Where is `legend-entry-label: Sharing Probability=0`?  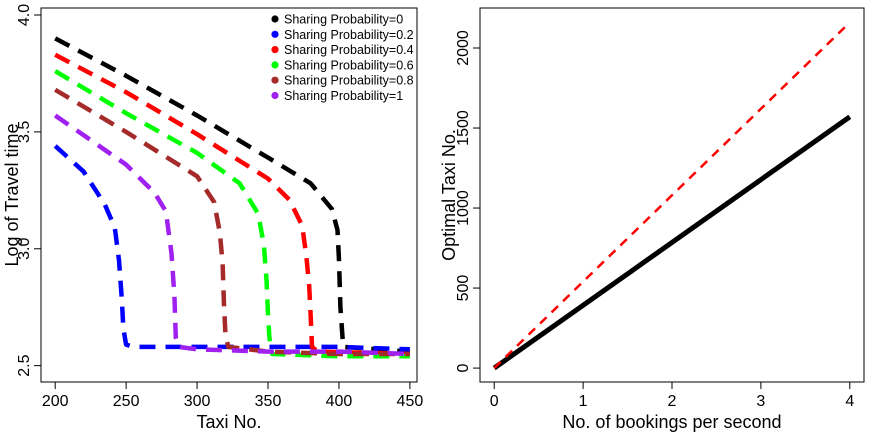 legend-entry-label: Sharing Probability=0 is located at coordinates (343, 20).